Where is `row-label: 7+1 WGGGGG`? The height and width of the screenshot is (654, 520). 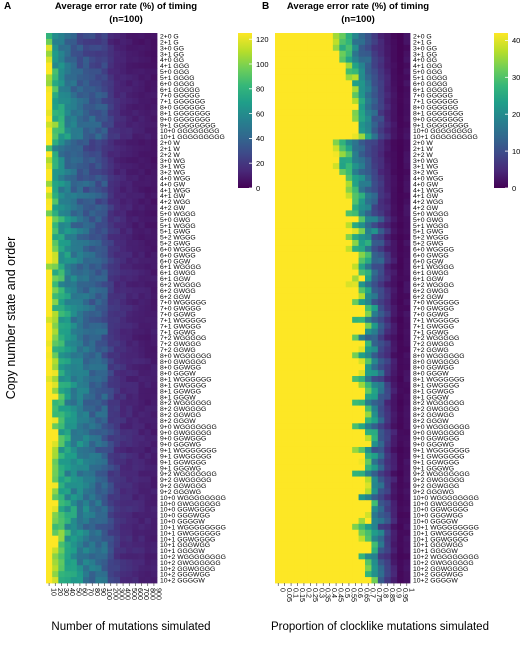 row-label: 7+1 WGGGGG is located at coordinates (183, 320).